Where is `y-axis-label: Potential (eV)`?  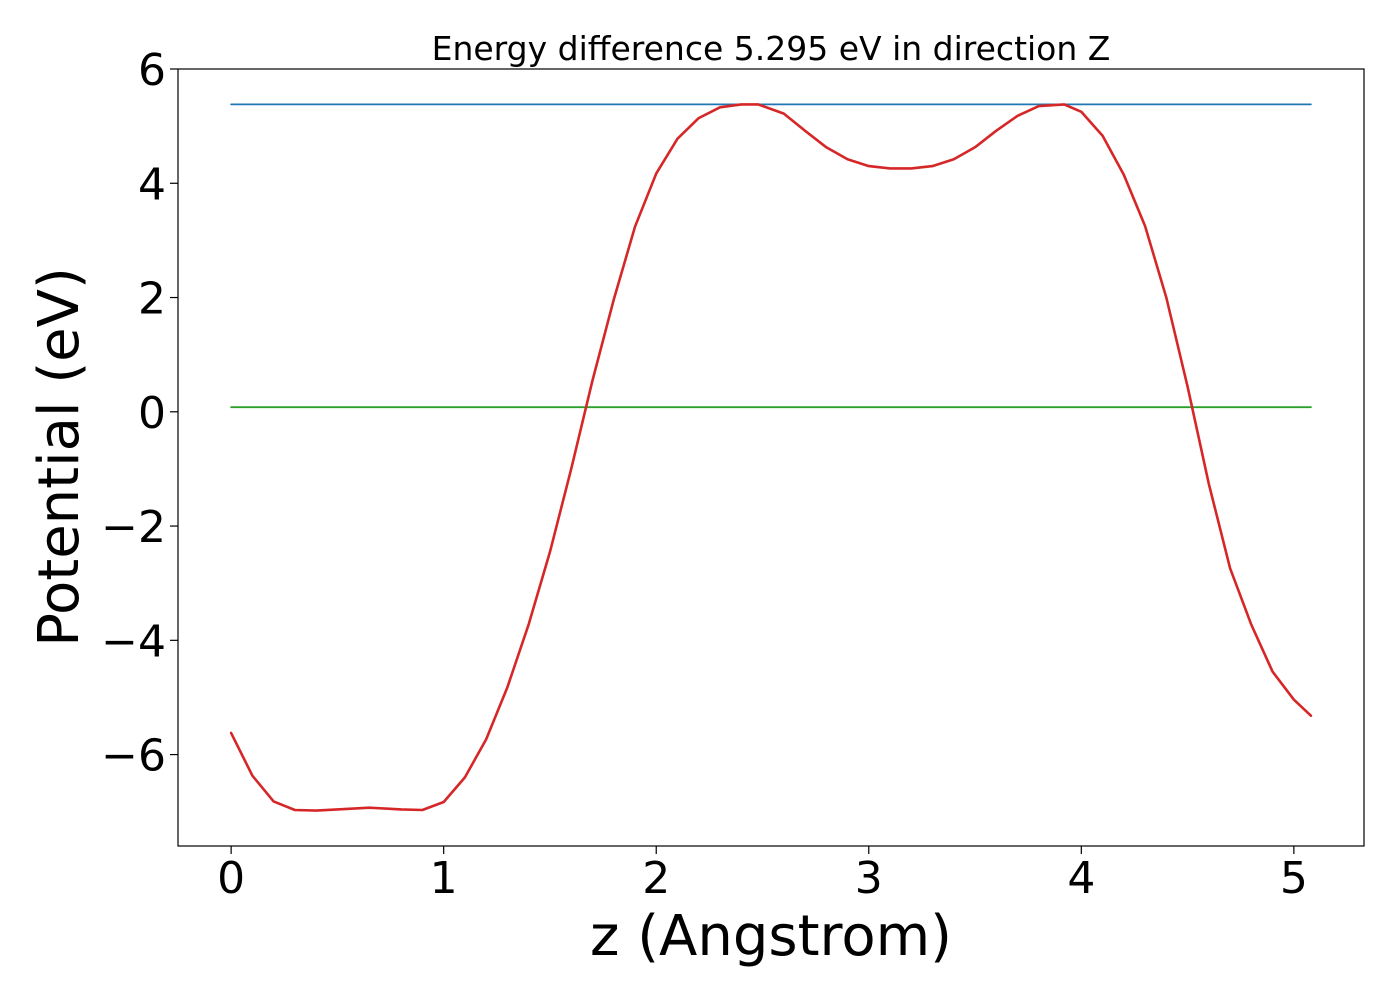
y-axis-label: Potential (eV) is located at coordinates (59, 457).